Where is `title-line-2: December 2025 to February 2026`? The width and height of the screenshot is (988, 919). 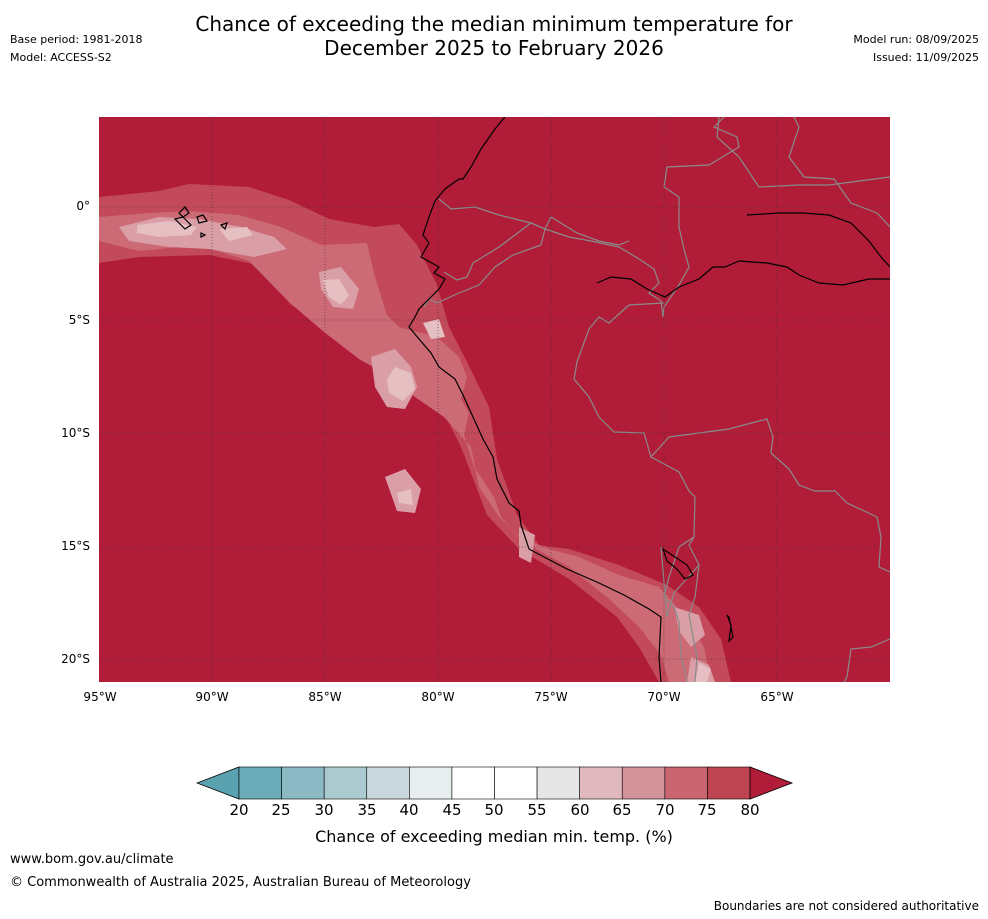
title-line-2: December 2025 to February 2026 is located at coordinates (494, 48).